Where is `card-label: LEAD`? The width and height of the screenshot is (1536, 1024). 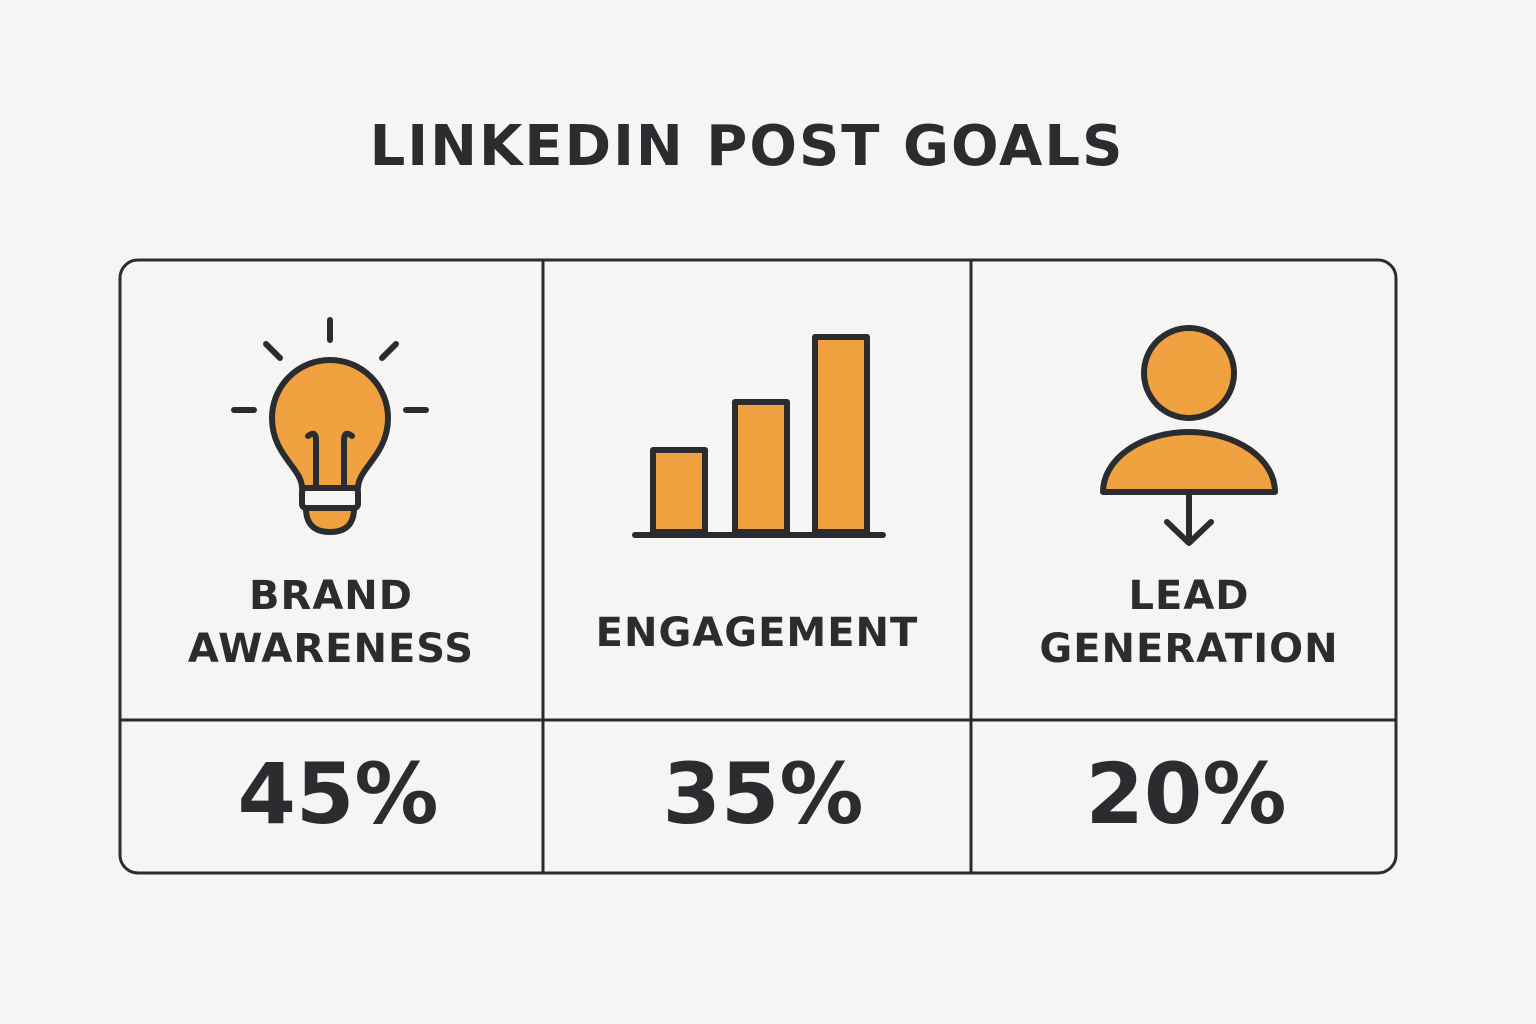
card-label: LEAD is located at coordinates (1189, 596).